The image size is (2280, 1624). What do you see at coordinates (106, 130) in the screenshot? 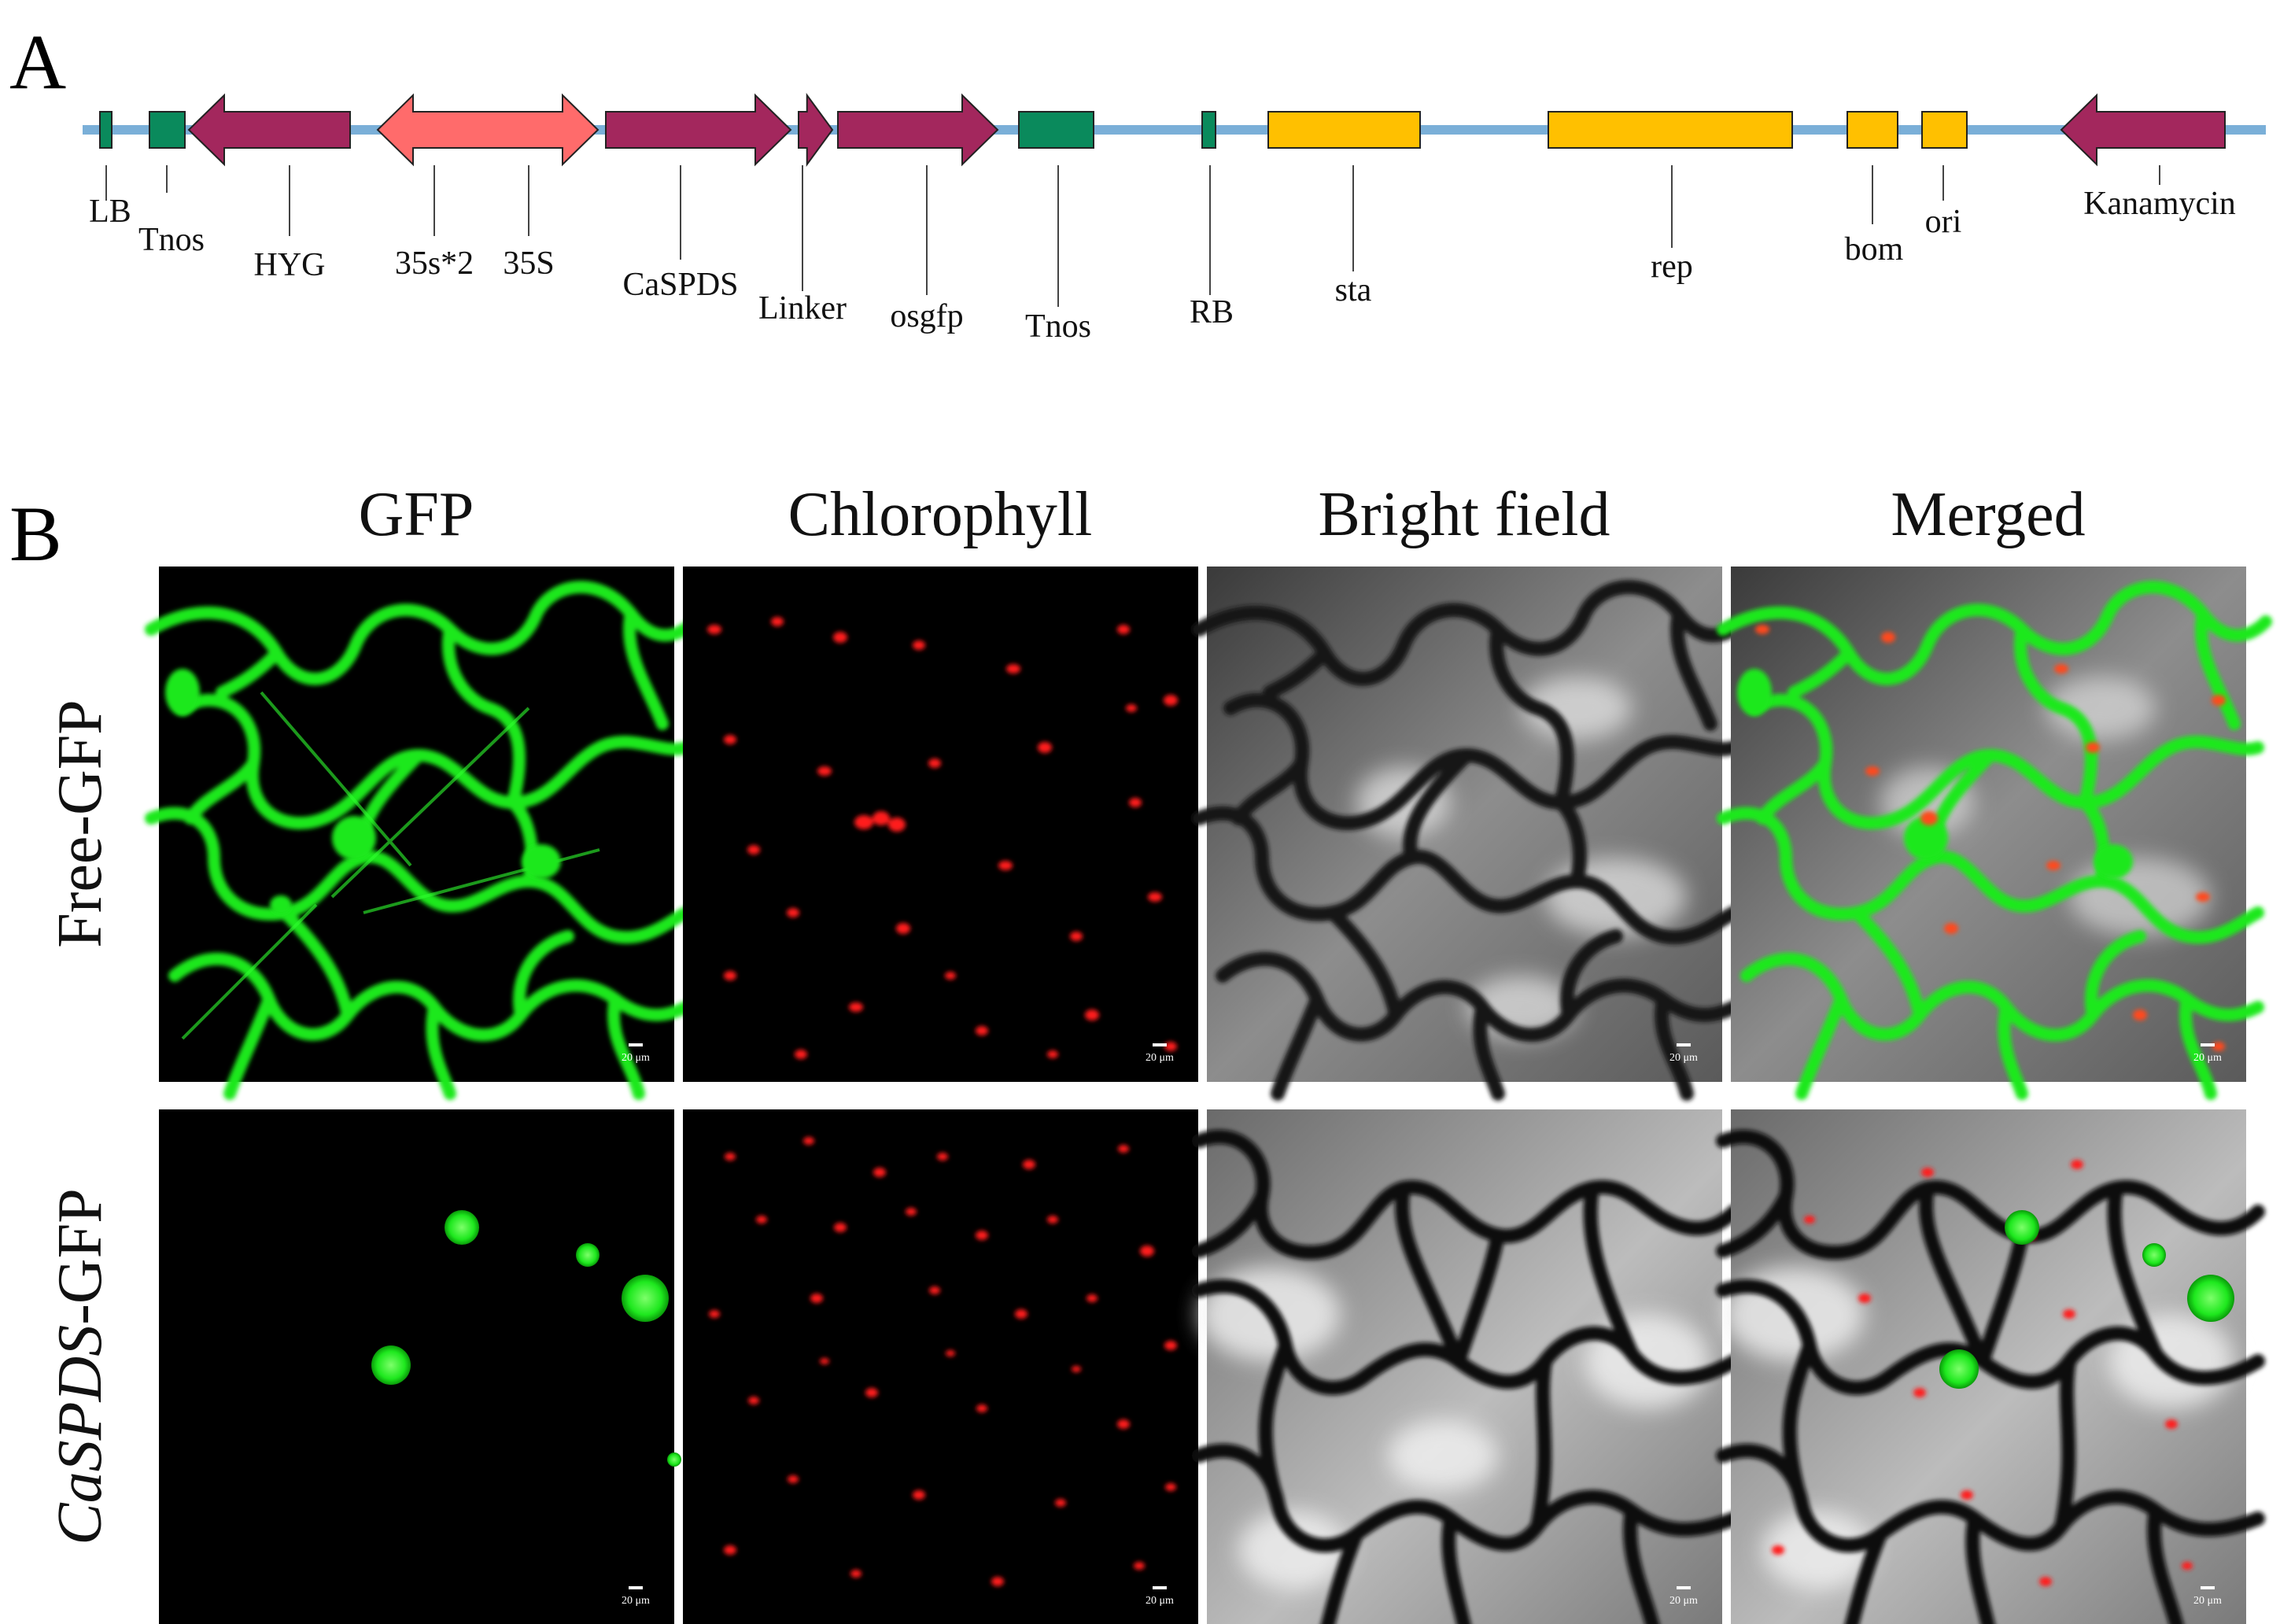
I see `feature-lb` at bounding box center [106, 130].